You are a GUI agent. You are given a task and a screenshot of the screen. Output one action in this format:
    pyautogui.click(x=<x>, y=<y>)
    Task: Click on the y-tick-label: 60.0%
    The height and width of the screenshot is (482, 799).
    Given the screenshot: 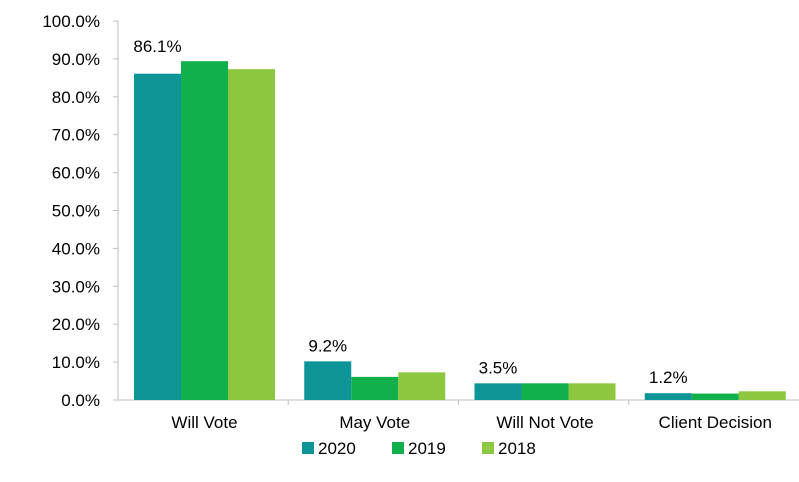 What is the action you would take?
    pyautogui.click(x=76, y=173)
    